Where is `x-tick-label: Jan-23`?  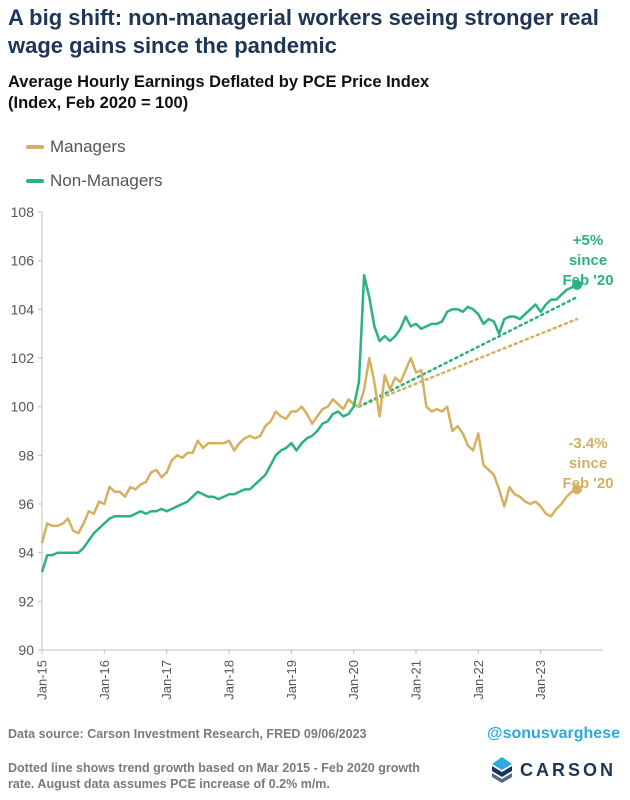
x-tick-label: Jan-23 is located at coordinates (540, 680).